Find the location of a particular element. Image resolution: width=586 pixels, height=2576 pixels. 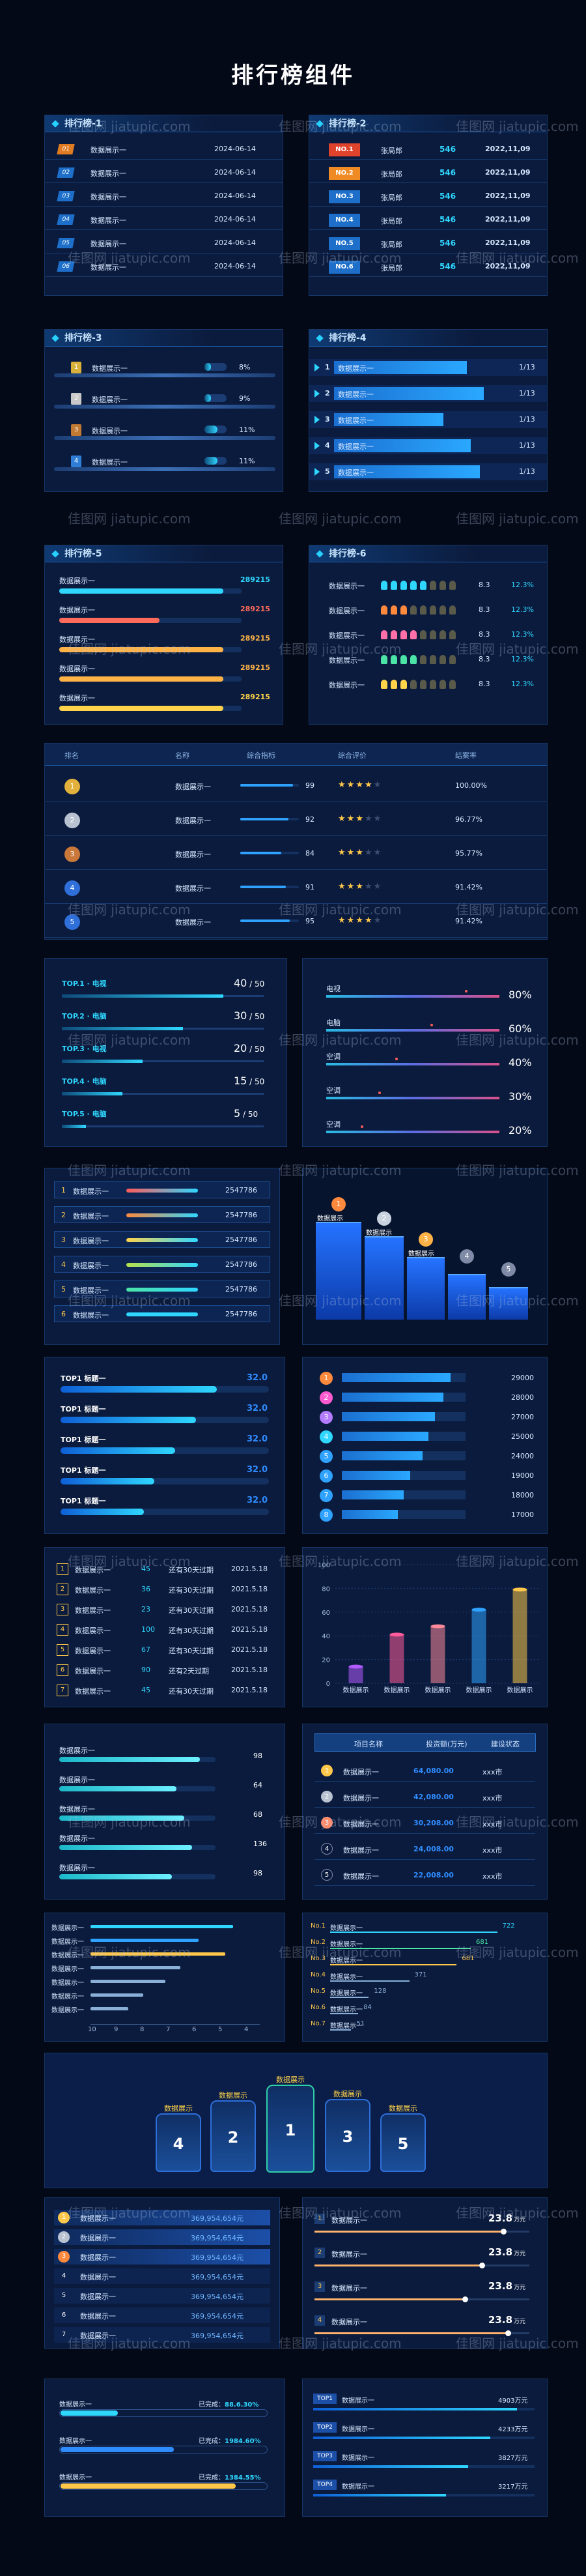

list-item: No.7 数据展示一 51 is located at coordinates (425, 2026).